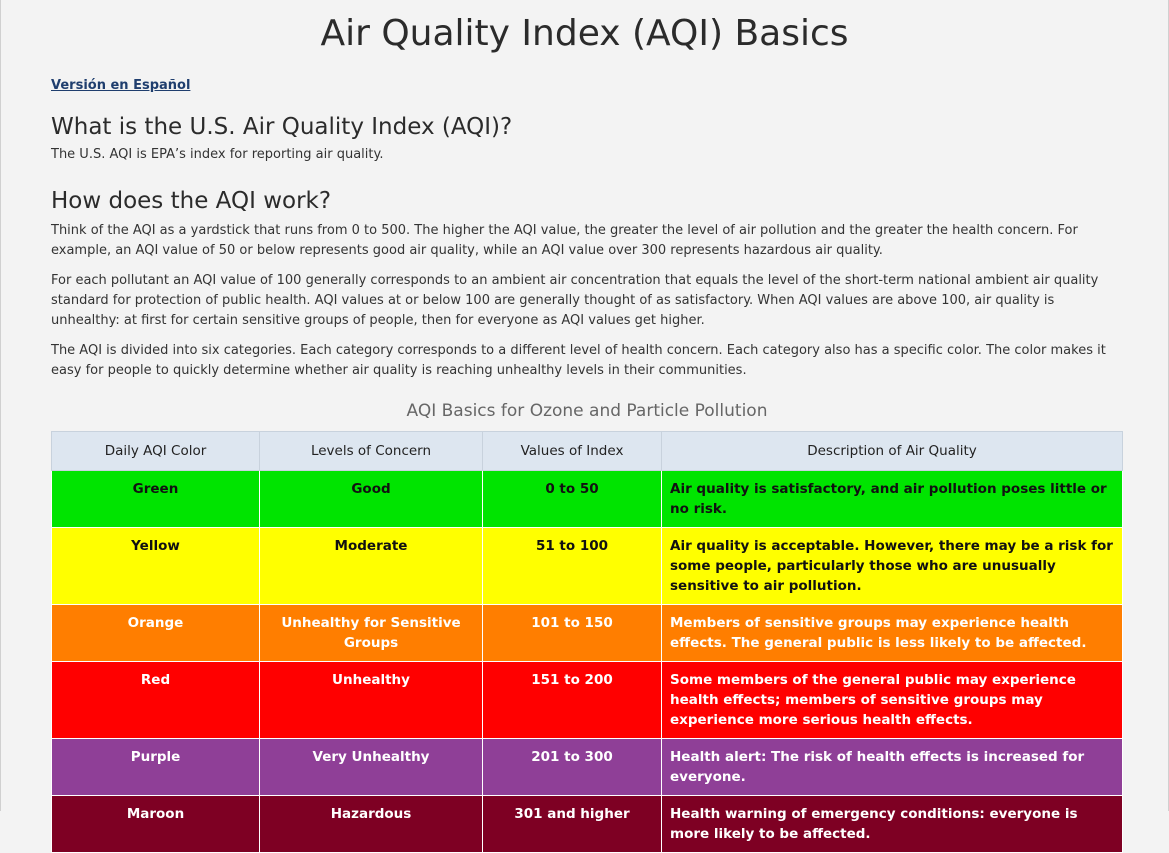 The width and height of the screenshot is (1169, 853). What do you see at coordinates (572, 700) in the screenshot?
I see `cell-values: 151 to 200` at bounding box center [572, 700].